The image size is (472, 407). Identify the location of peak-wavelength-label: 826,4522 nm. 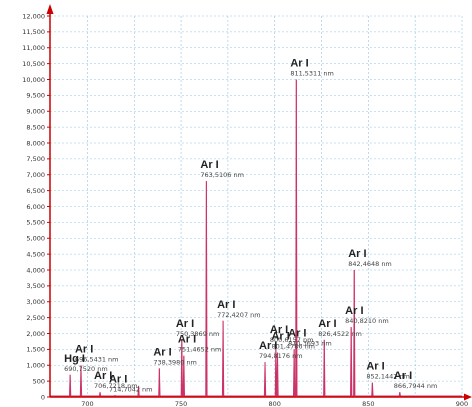
(340, 334).